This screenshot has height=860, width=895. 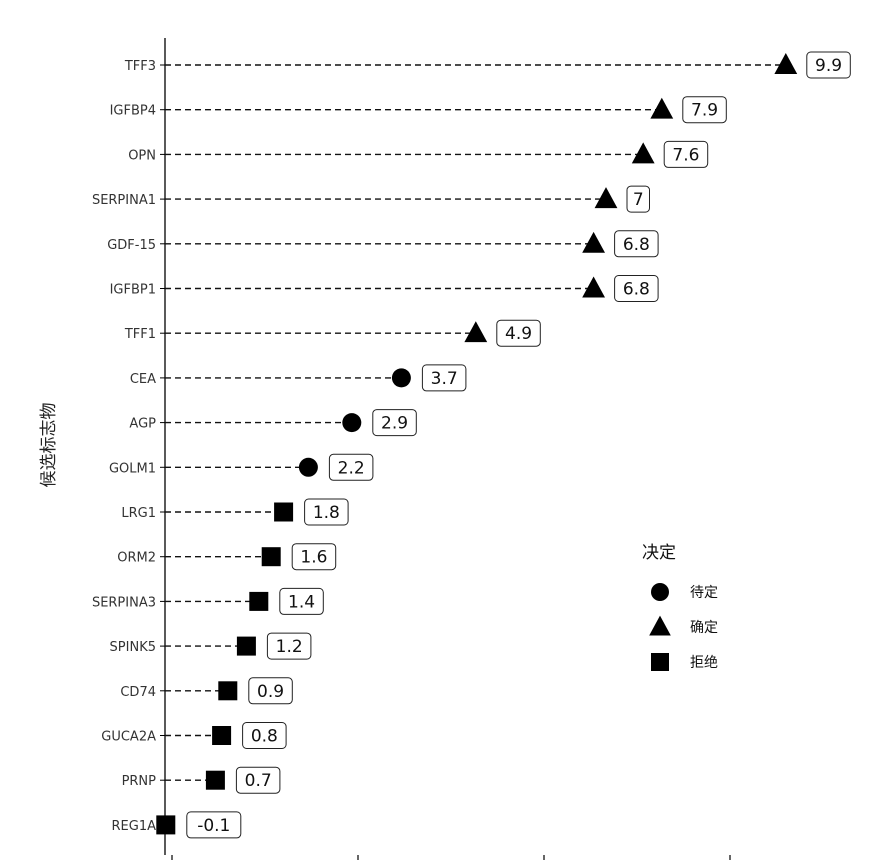 I want to click on legend-item: 确定, so click(x=683, y=626).